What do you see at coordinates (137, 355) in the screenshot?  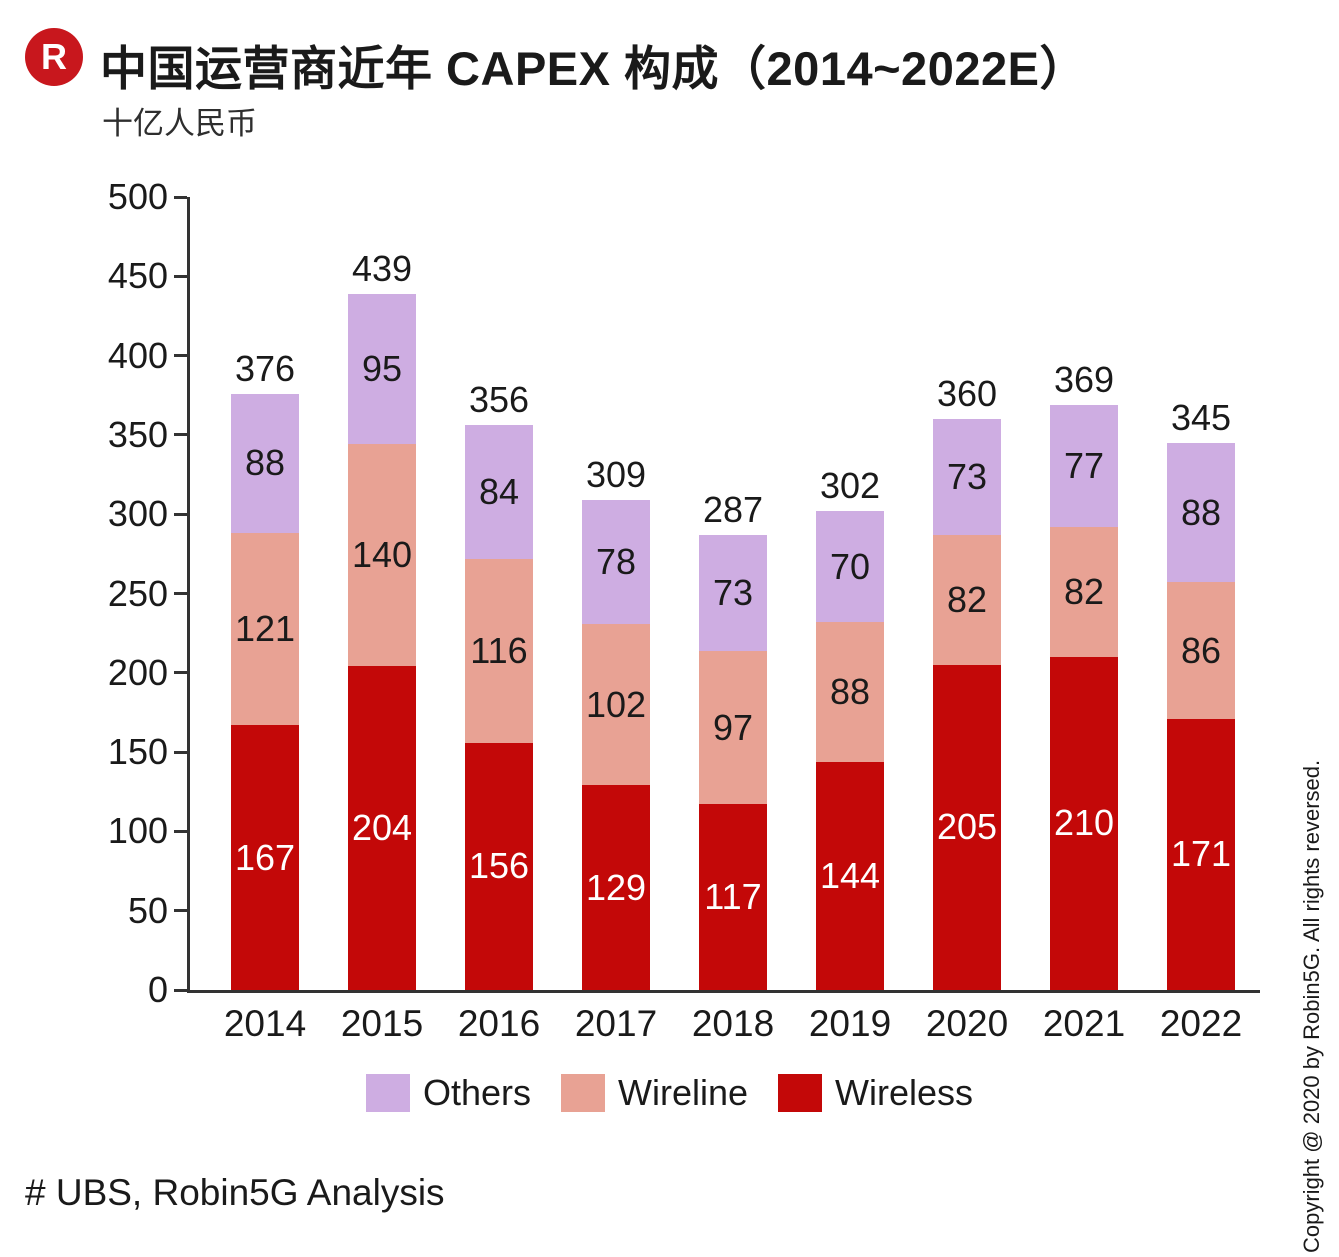 I see `y-axis-tick-label: 400` at bounding box center [137, 355].